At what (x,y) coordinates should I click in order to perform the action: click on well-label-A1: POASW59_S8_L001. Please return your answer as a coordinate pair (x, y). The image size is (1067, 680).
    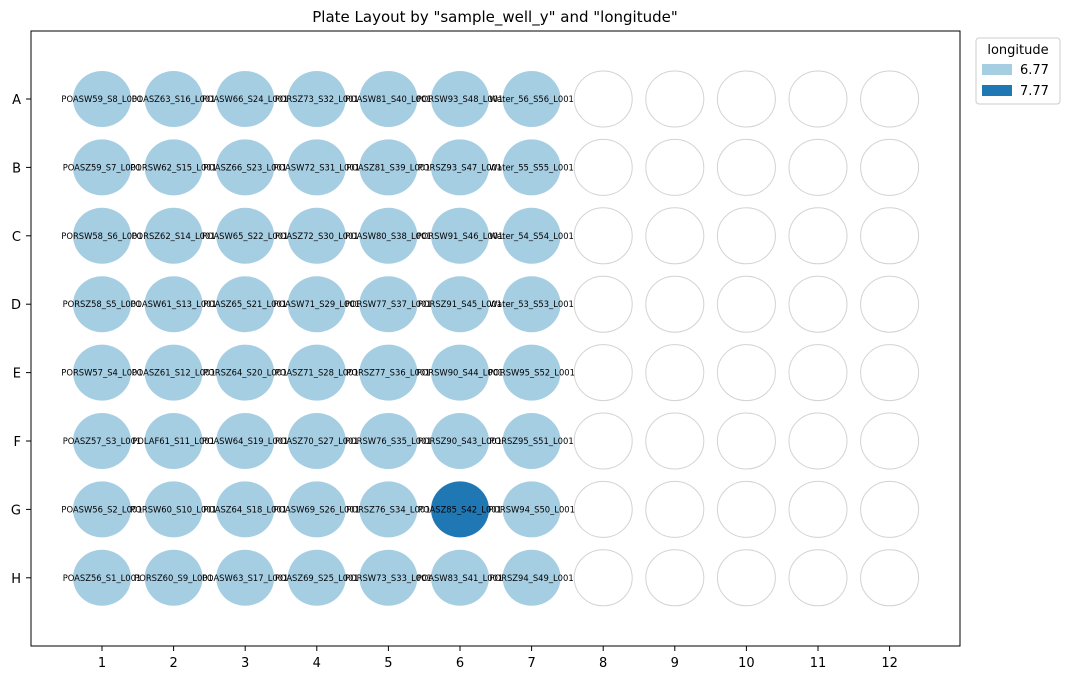
    Looking at the image, I should click on (101, 99).